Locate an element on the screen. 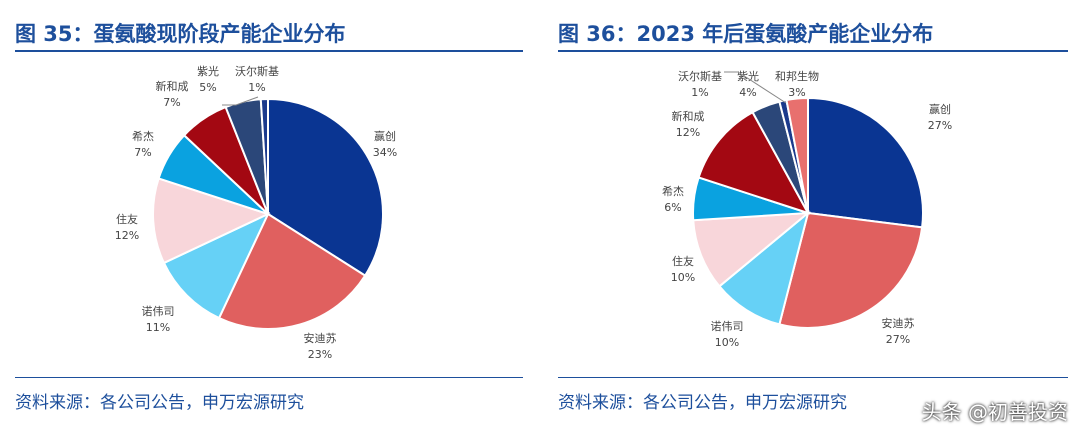 The height and width of the screenshot is (436, 1080). slice-value-label: 3% is located at coordinates (796, 92).